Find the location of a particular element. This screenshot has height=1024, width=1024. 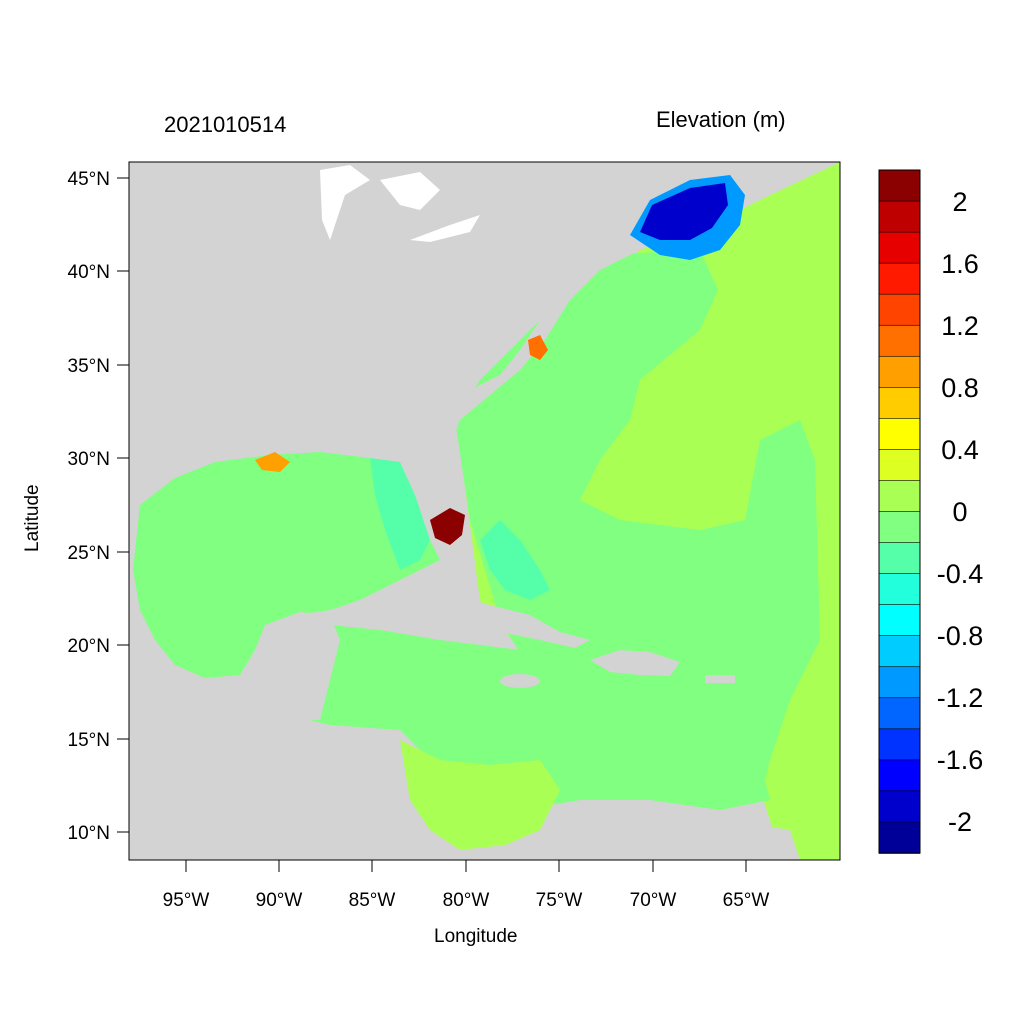

x-axis-label: Longitude is located at coordinates (476, 936).